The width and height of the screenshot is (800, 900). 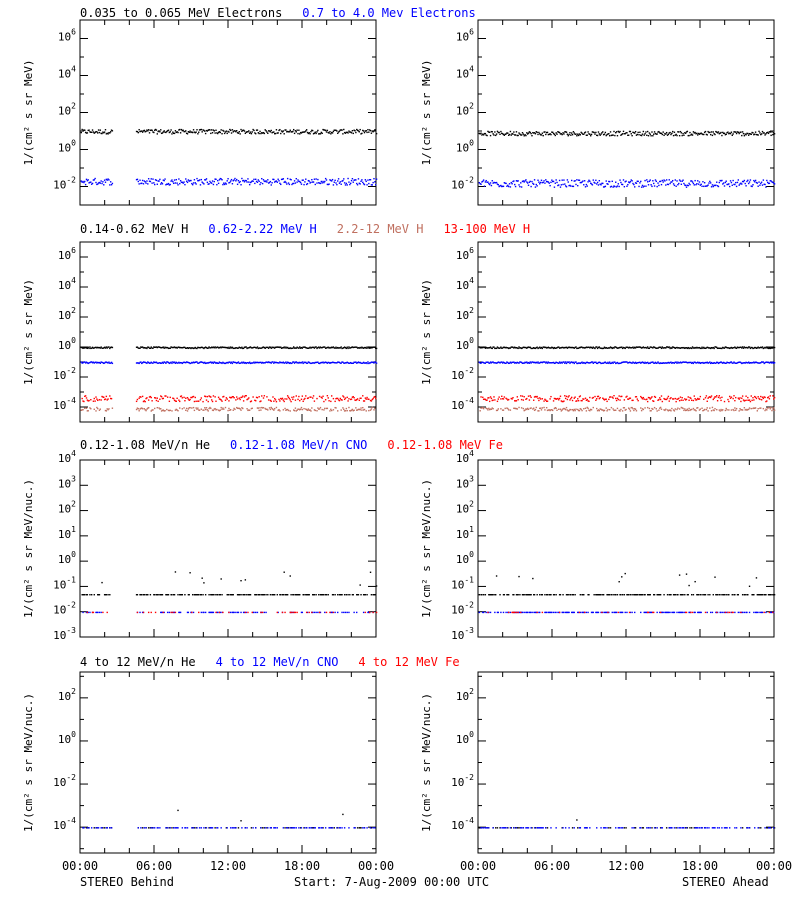 I want to click on y-tick-exponent: 0, so click(x=73, y=340).